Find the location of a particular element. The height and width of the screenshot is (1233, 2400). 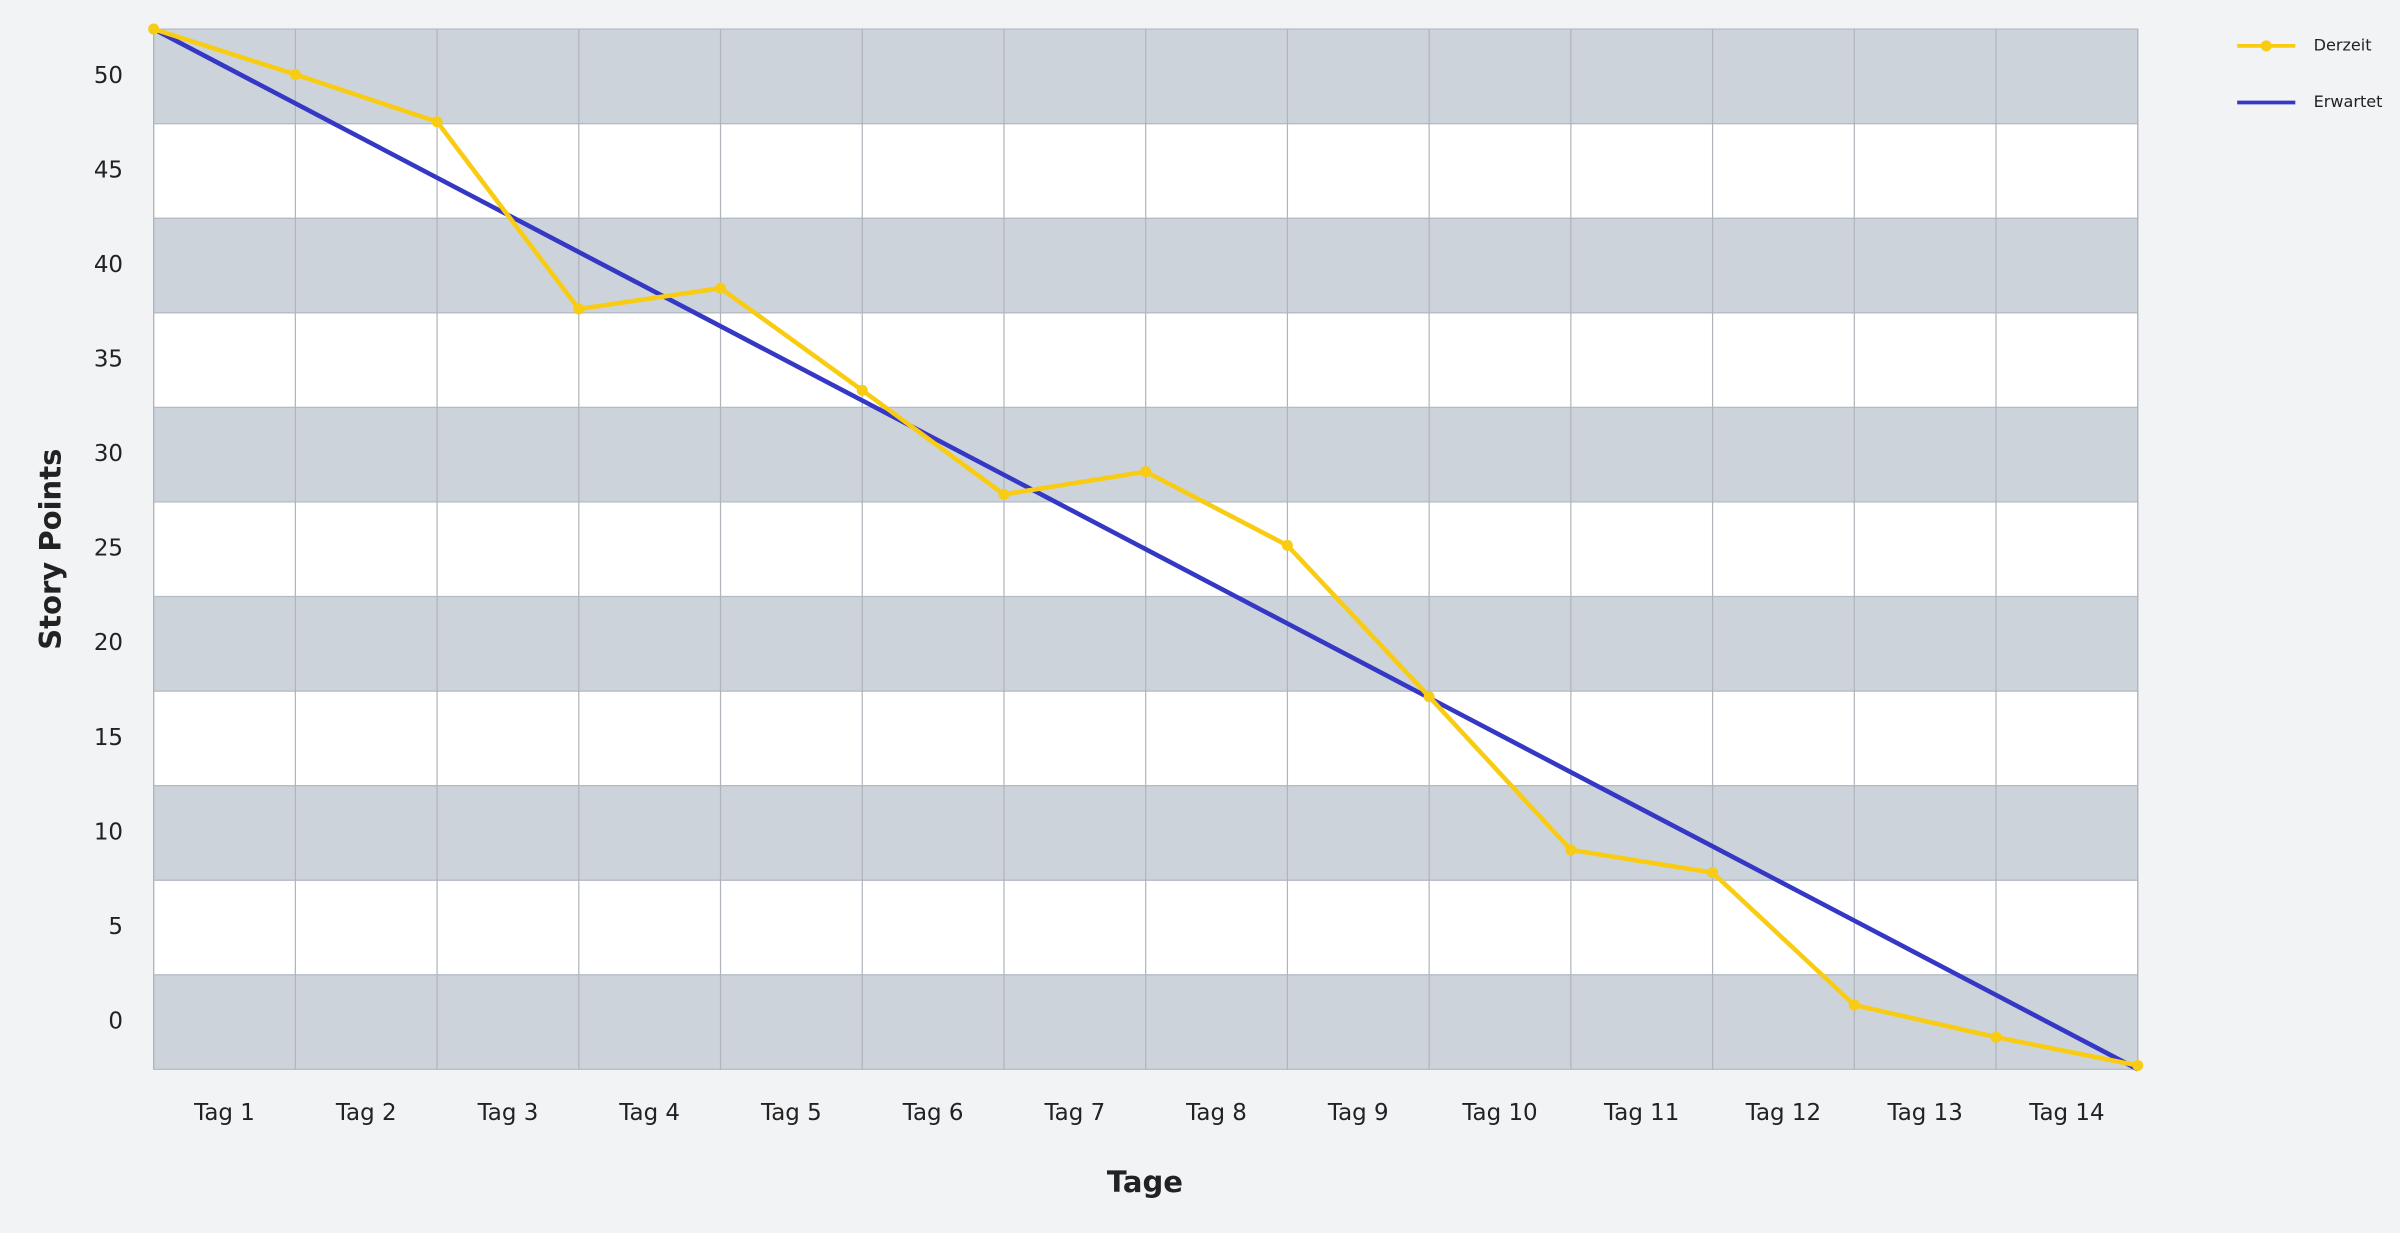

x-tick-label: Tag 8 is located at coordinates (1216, 1113).